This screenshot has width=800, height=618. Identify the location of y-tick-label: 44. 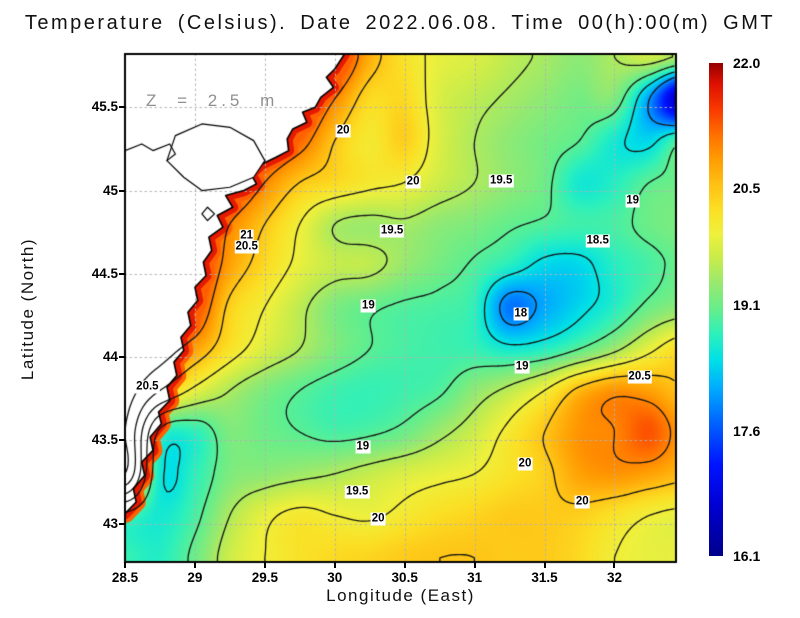
(110, 357).